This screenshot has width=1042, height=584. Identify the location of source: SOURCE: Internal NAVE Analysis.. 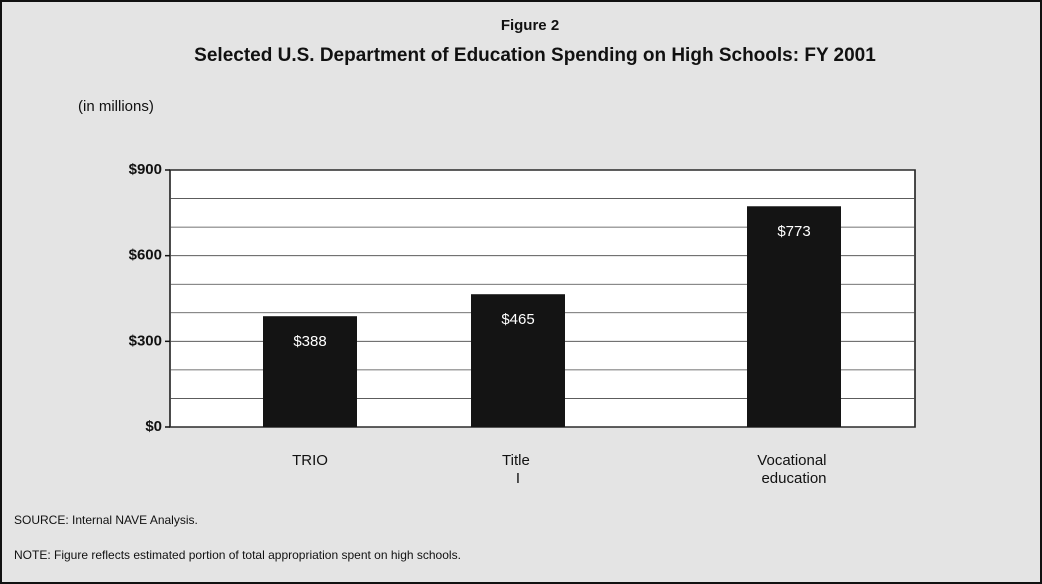
(106, 520).